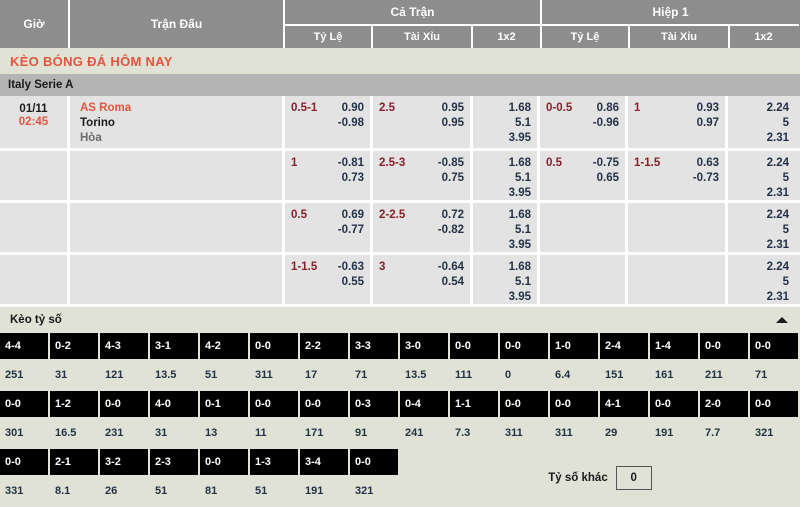  Describe the element at coordinates (177, 122) in the screenshot. I see `match-teams-cell: AS Roma Torino Hòa` at that location.